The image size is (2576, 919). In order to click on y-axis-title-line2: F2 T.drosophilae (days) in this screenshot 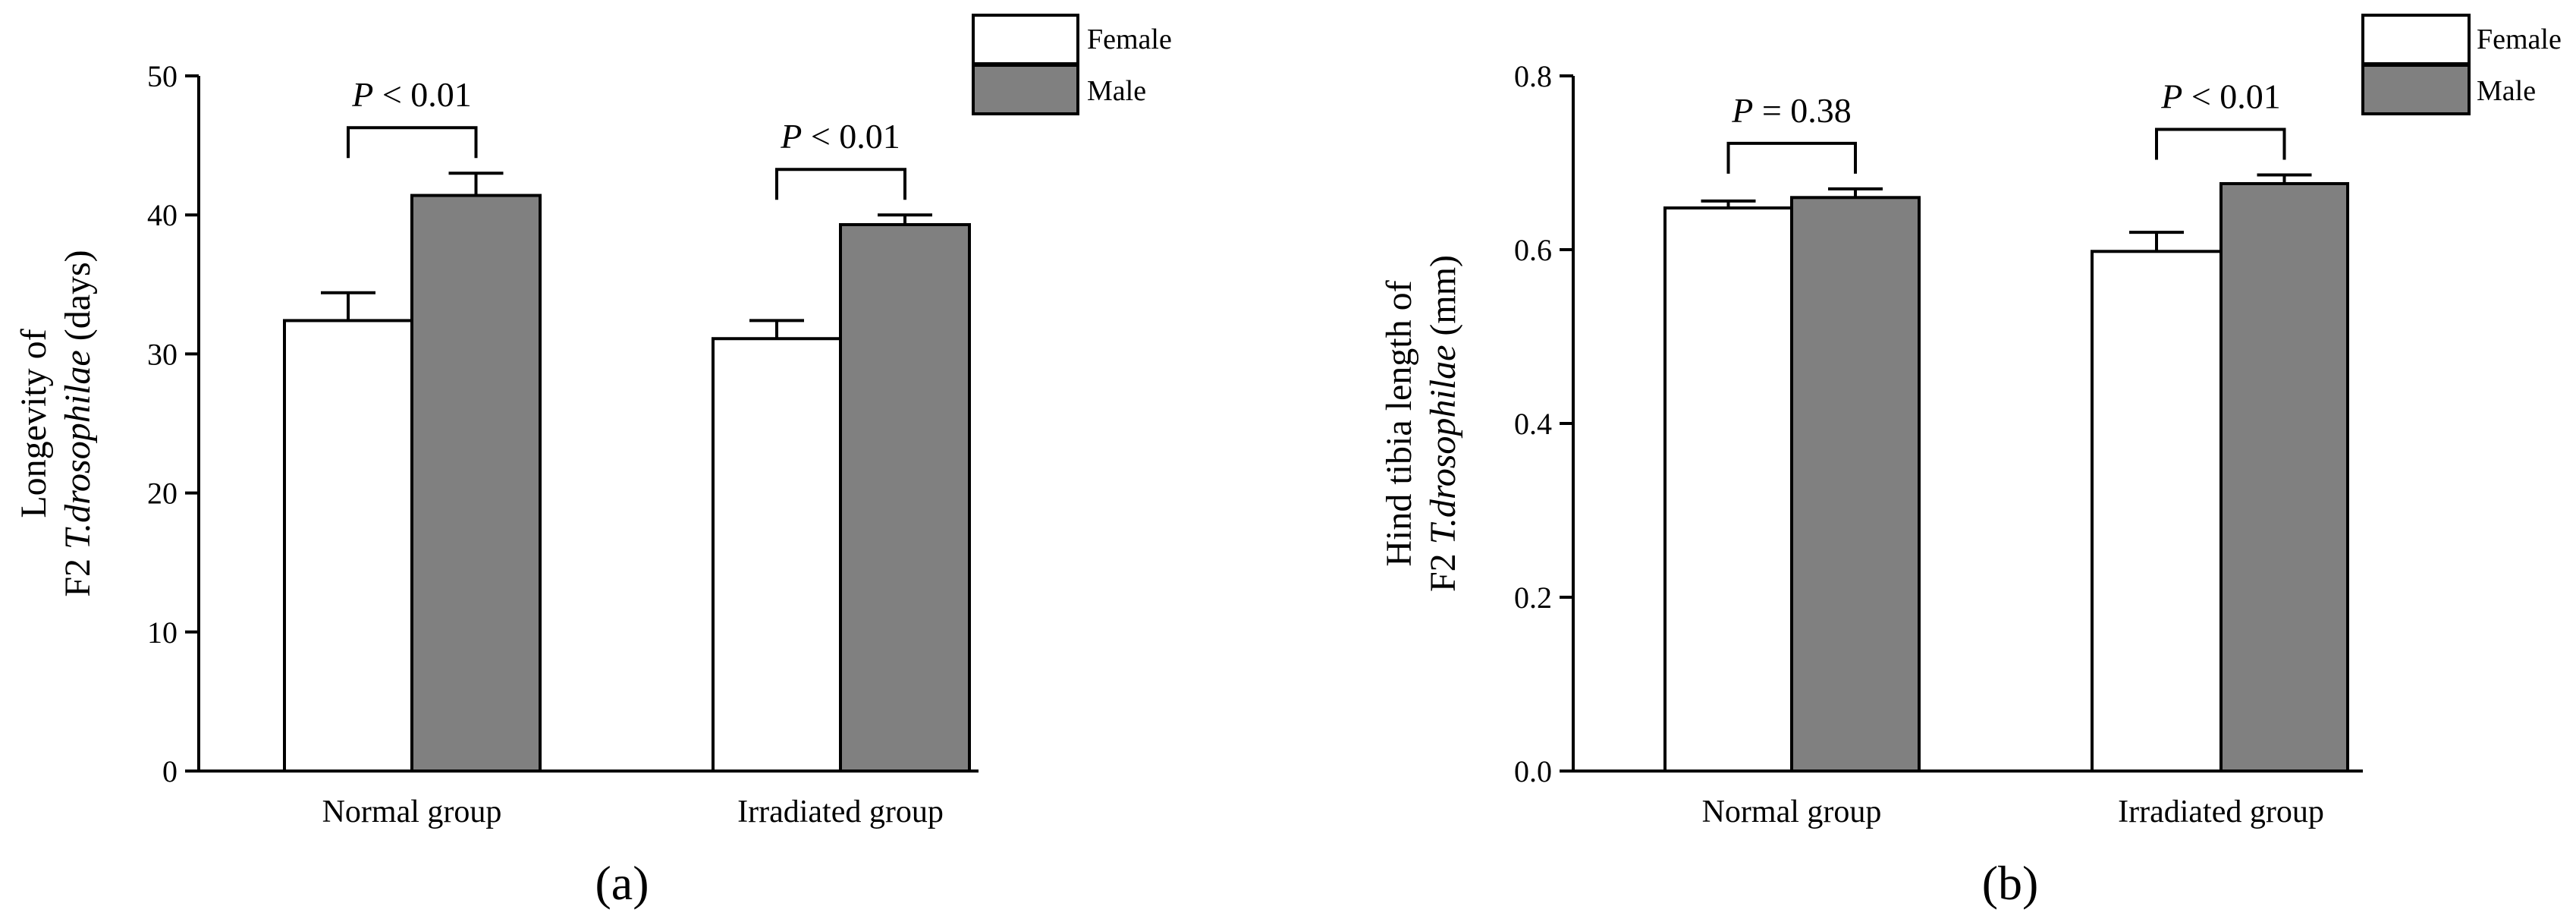, I will do `click(78, 423)`.